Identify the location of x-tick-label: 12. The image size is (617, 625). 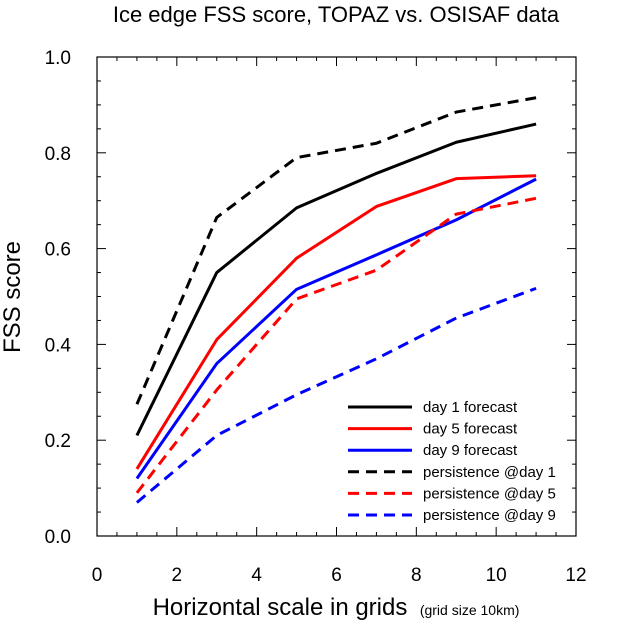
(575, 575).